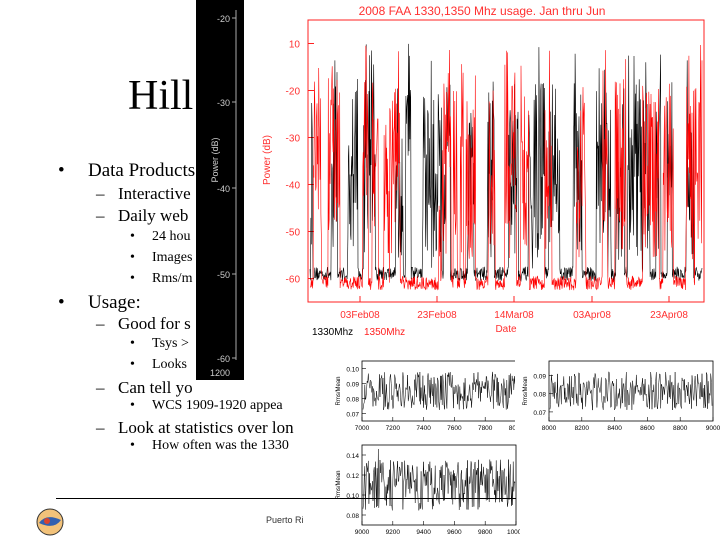 The width and height of the screenshot is (720, 540). Describe the element at coordinates (352, 476) in the screenshot. I see `rms-y-tick-label: 0.12` at that location.